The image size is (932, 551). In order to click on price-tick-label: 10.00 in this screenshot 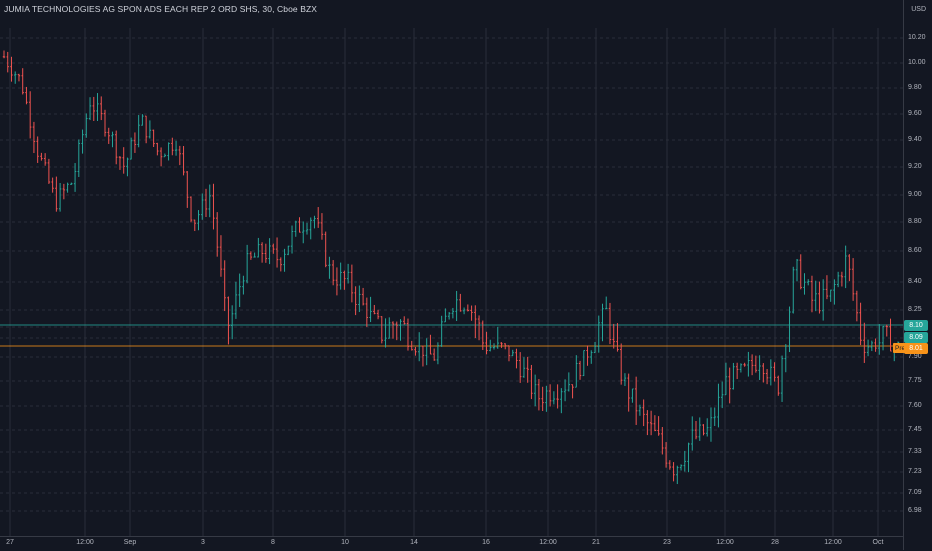, I will do `click(917, 62)`.